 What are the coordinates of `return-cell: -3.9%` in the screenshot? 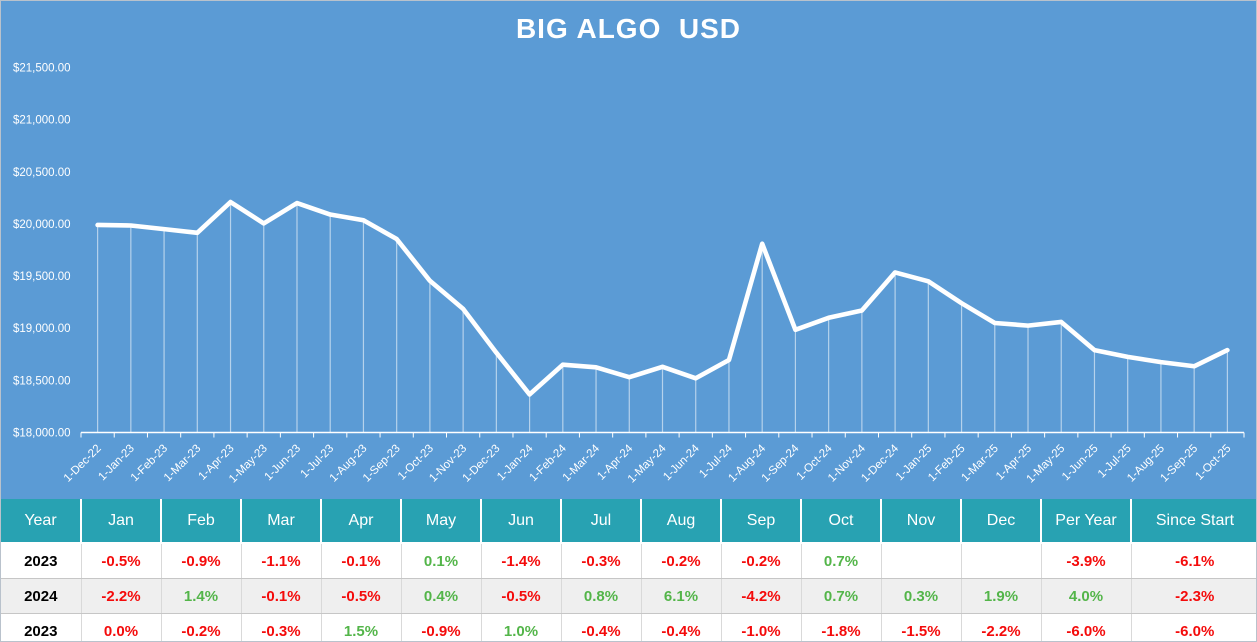 It's located at (1086, 561).